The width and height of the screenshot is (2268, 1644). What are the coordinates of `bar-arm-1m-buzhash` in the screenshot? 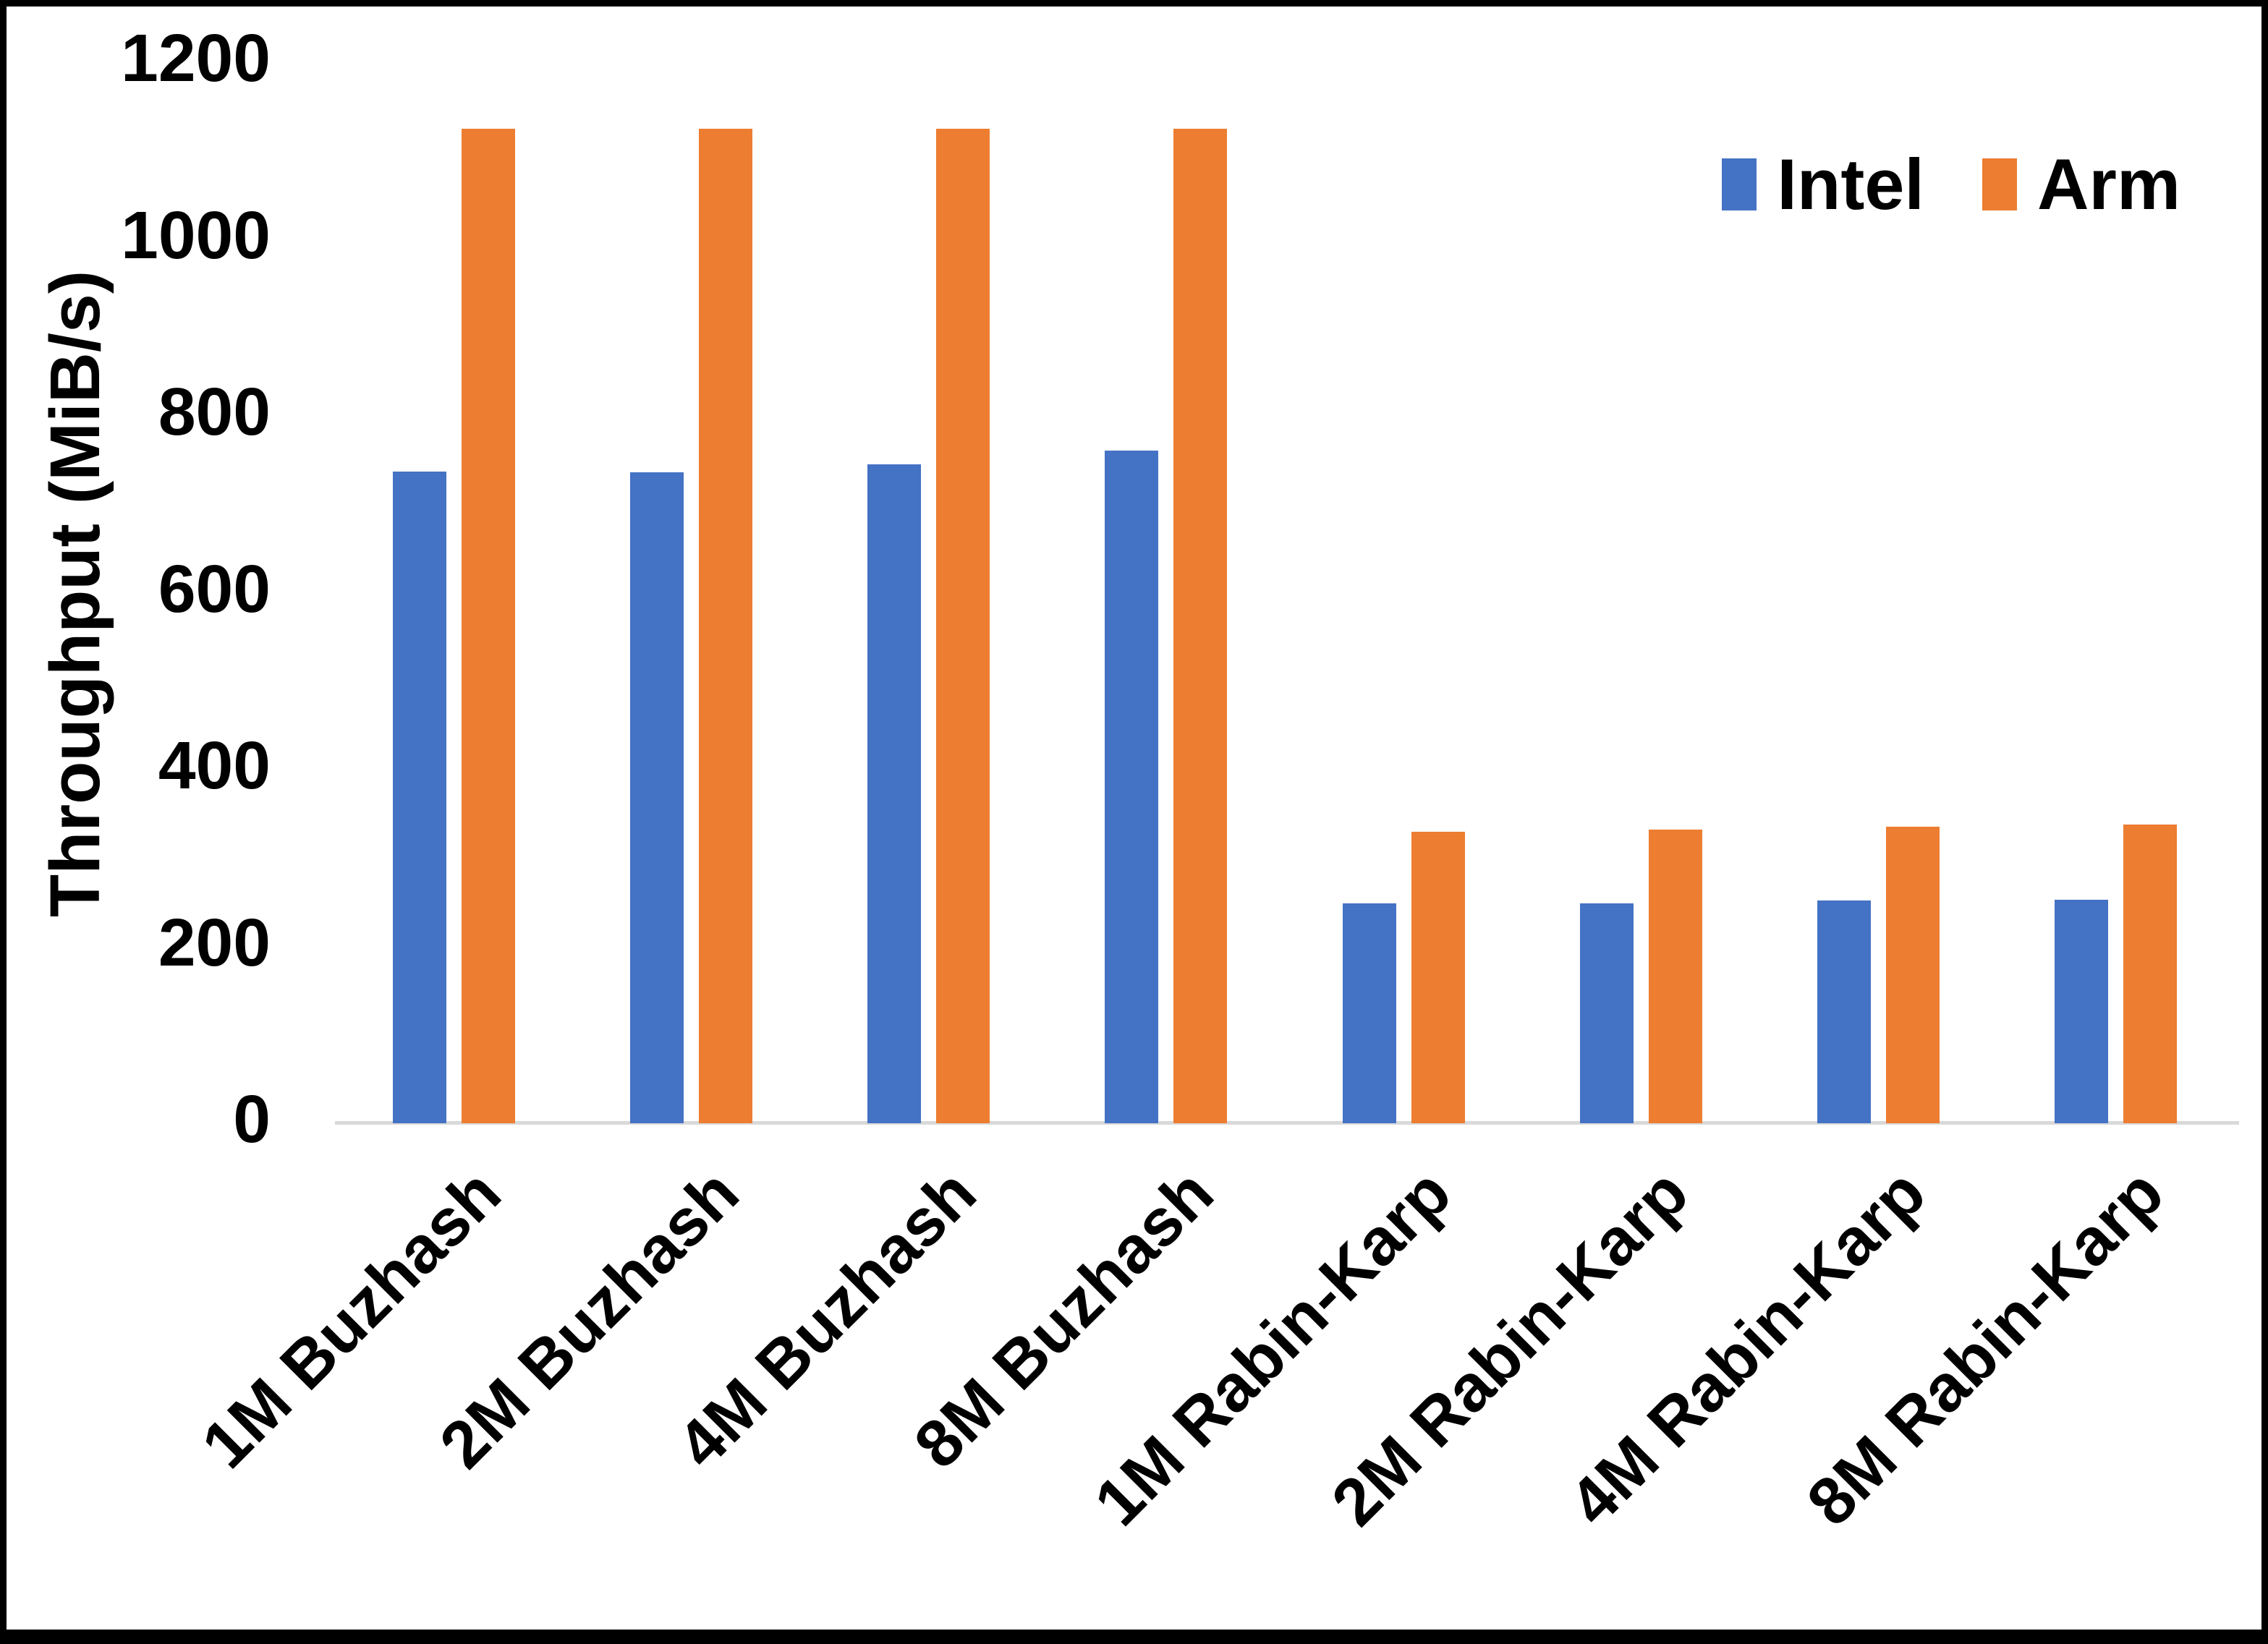 It's located at (488, 625).